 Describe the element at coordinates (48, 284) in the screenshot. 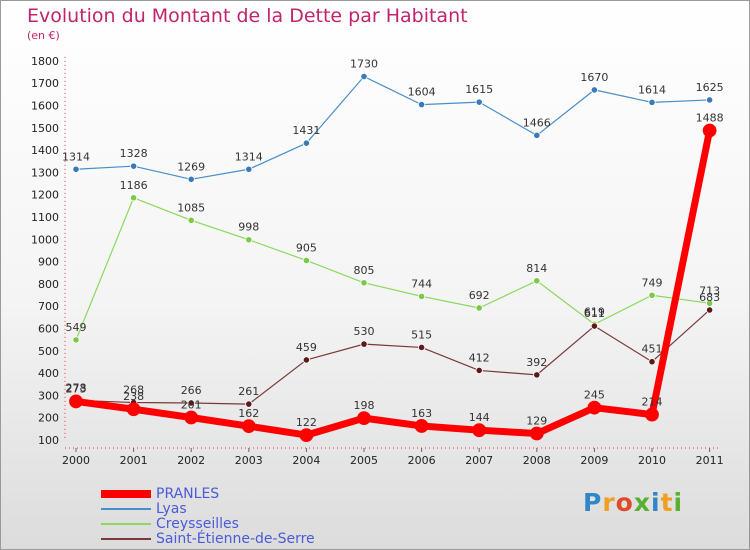

I see `y-tick-label: 800` at that location.